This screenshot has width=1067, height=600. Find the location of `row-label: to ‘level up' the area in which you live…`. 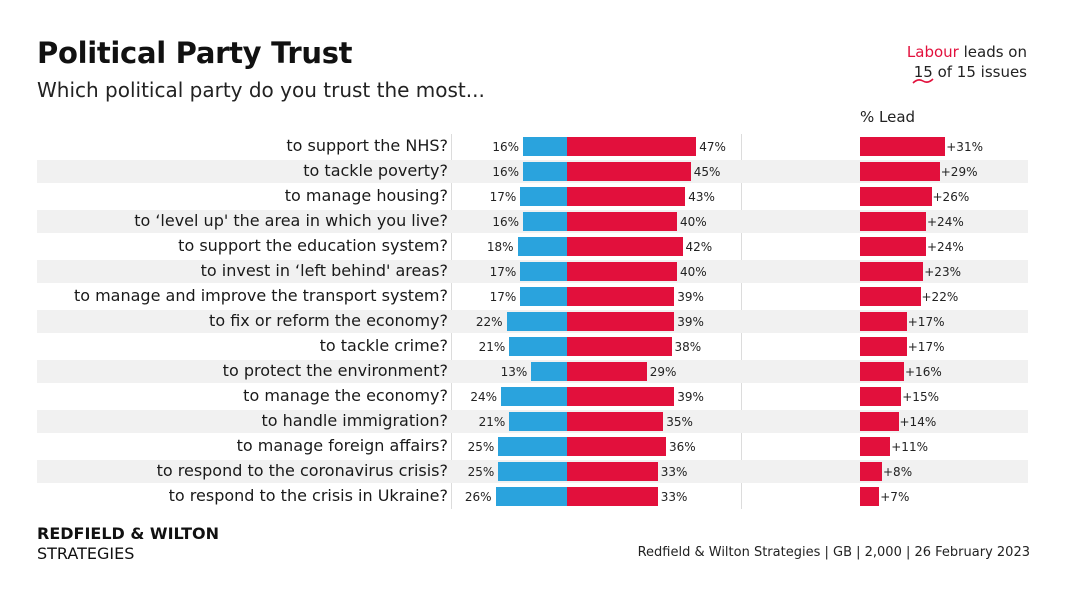

row-label: to ‘level up' the area in which you live… is located at coordinates (291, 220).